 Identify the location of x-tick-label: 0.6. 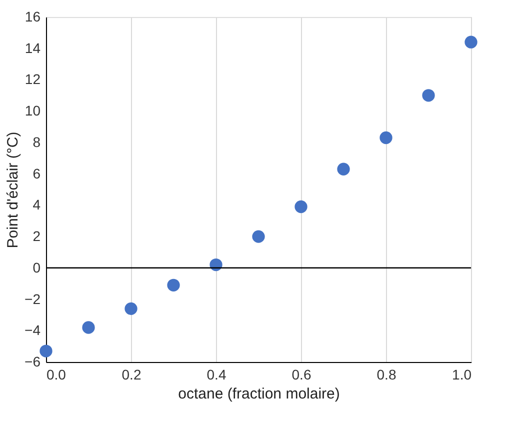
(302, 374).